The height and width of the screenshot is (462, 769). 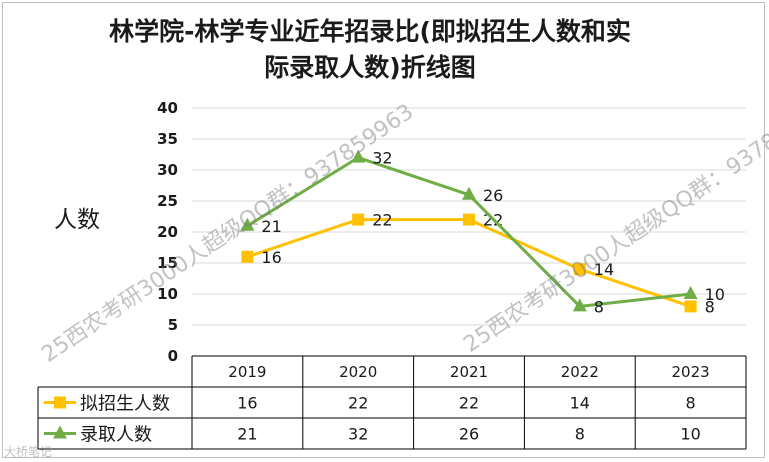 I want to click on chart-title-line-2: 际录取人数)折线图, so click(x=370, y=67).